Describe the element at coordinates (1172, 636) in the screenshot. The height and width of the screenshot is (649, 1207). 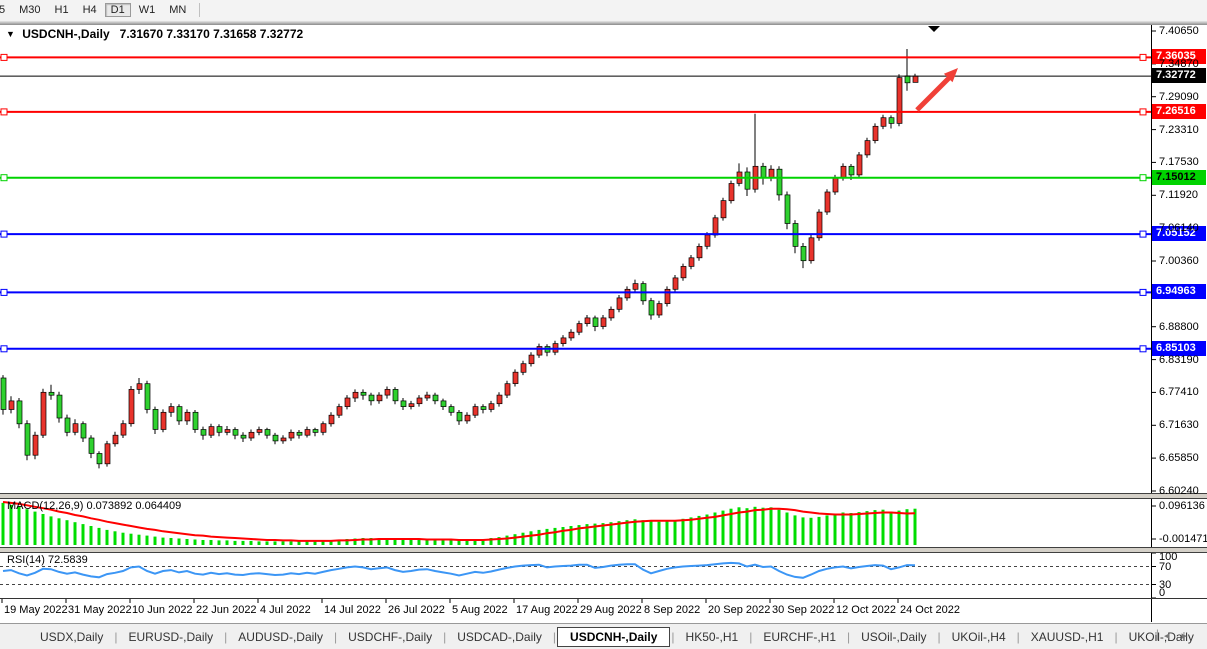
I see `tab-scroll-left-button: ◂` at that location.